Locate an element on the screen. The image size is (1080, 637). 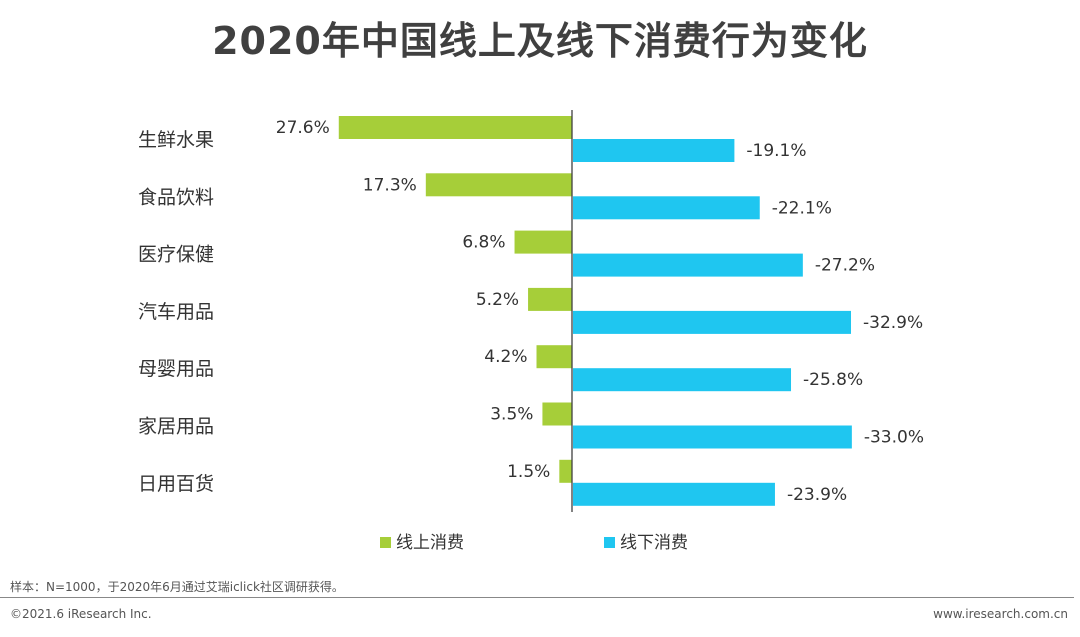
category-label: 生鲜水果 is located at coordinates (176, 140).